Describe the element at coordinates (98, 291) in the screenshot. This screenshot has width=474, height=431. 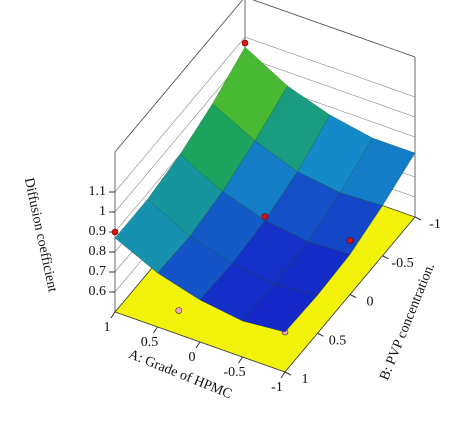
I see `z-tick-label: 0.6` at that location.